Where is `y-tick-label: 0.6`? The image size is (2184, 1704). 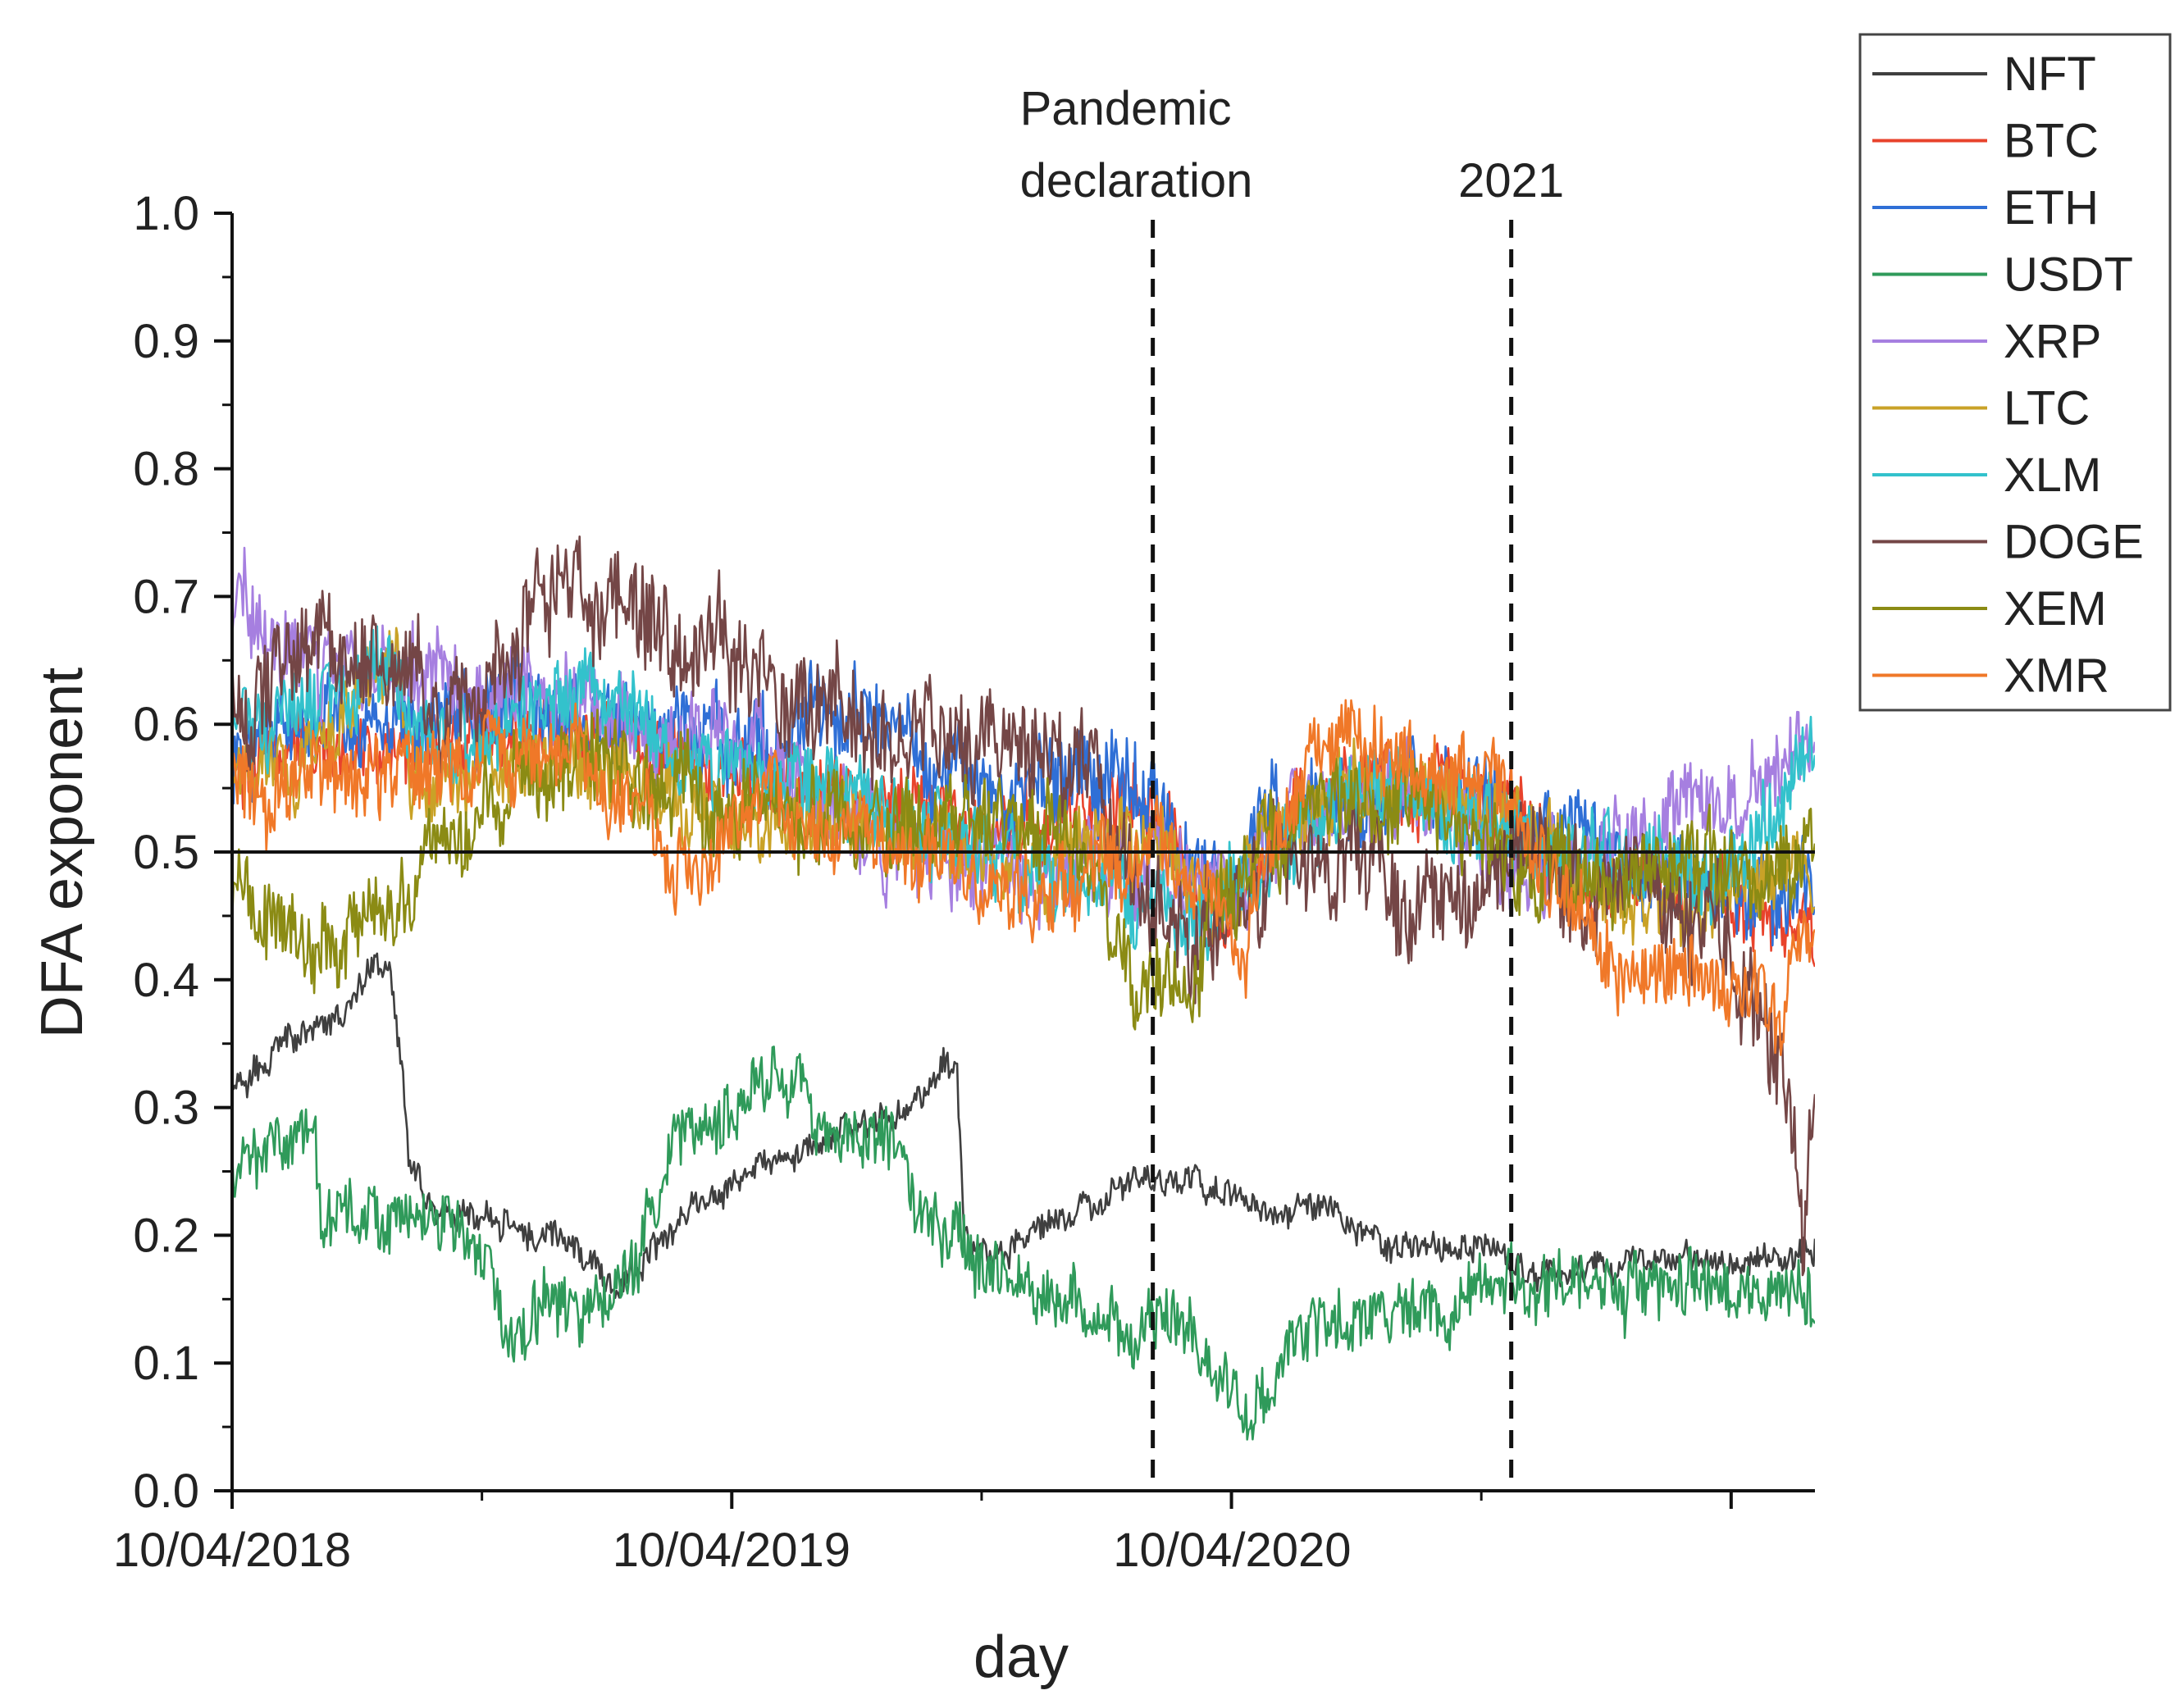 y-tick-label: 0.6 is located at coordinates (166, 724).